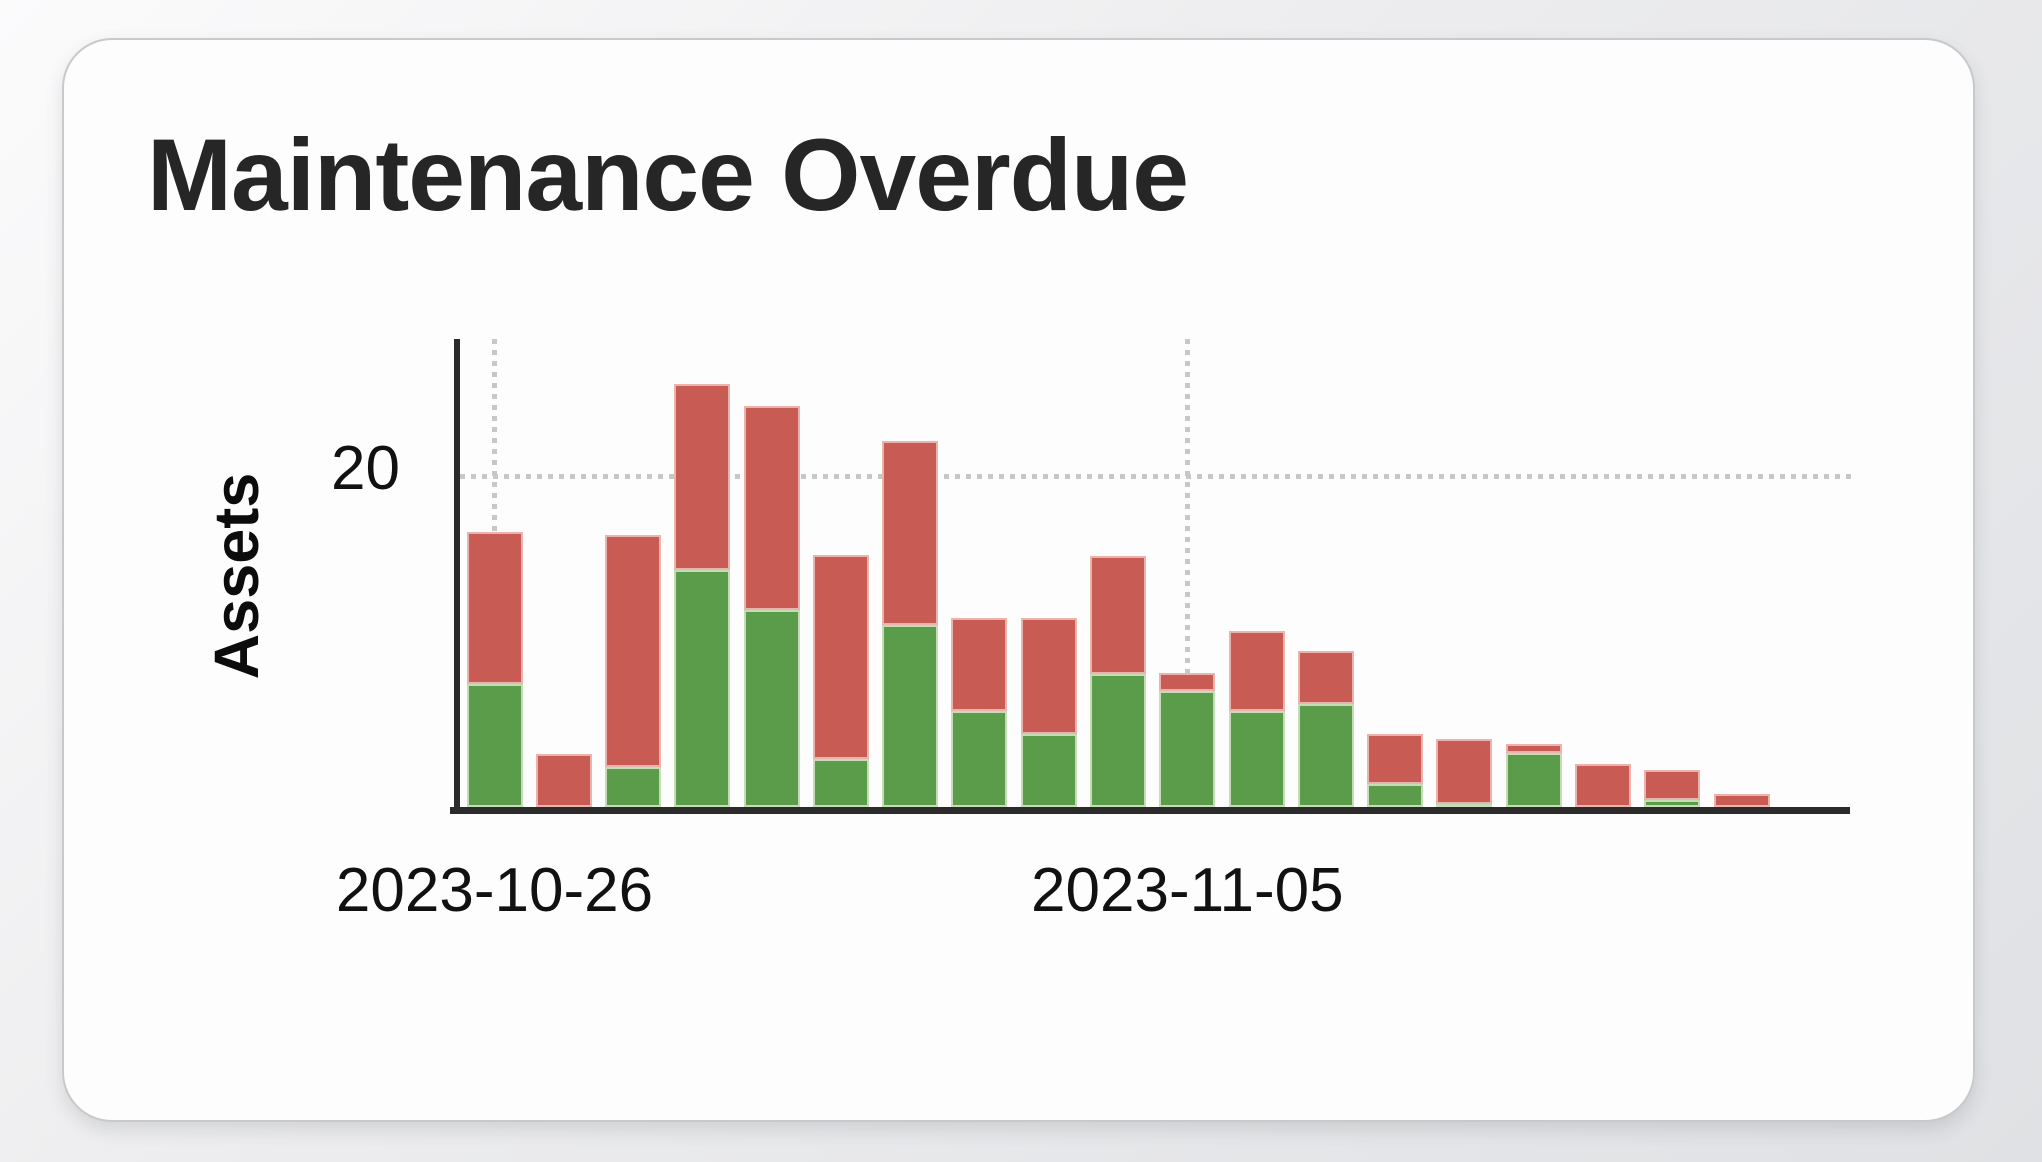 The image size is (2042, 1162). What do you see at coordinates (771, 508) in the screenshot?
I see `bar-2023-10-30-red` at bounding box center [771, 508].